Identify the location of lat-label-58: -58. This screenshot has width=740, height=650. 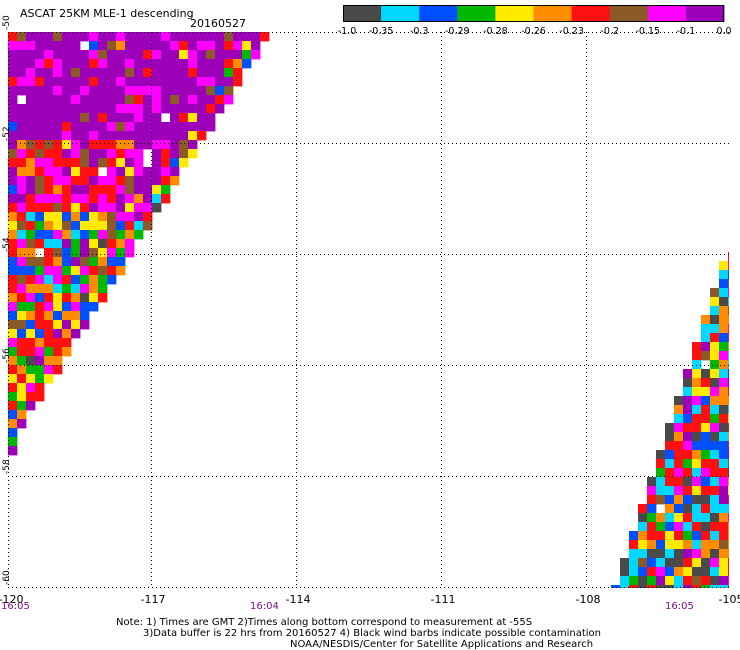
(7, 466).